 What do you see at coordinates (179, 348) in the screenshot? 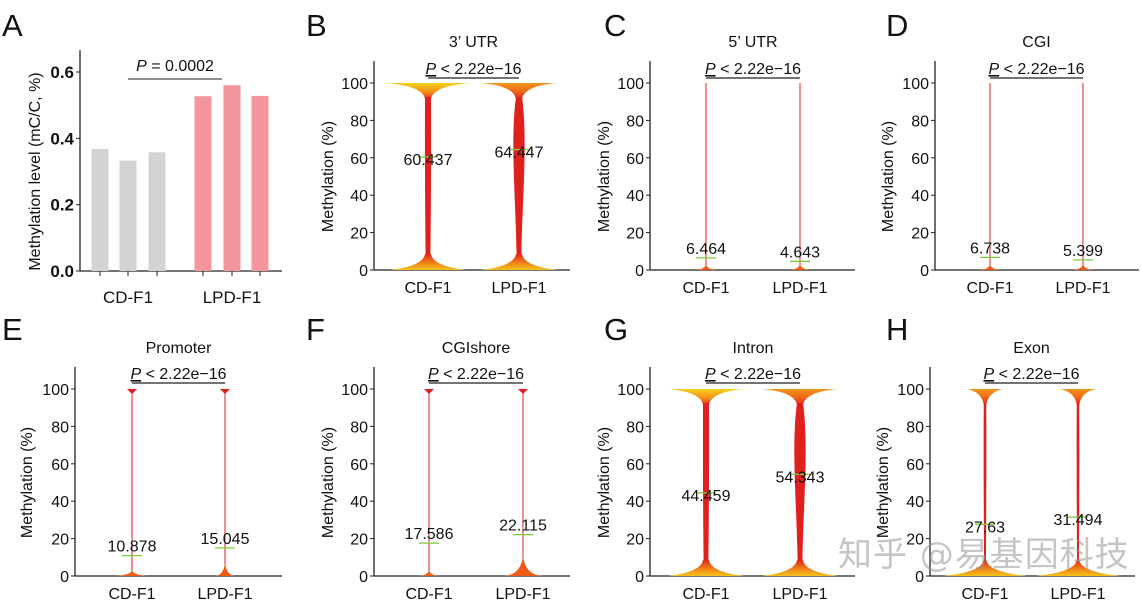
I see `panel-title: Promoter` at bounding box center [179, 348].